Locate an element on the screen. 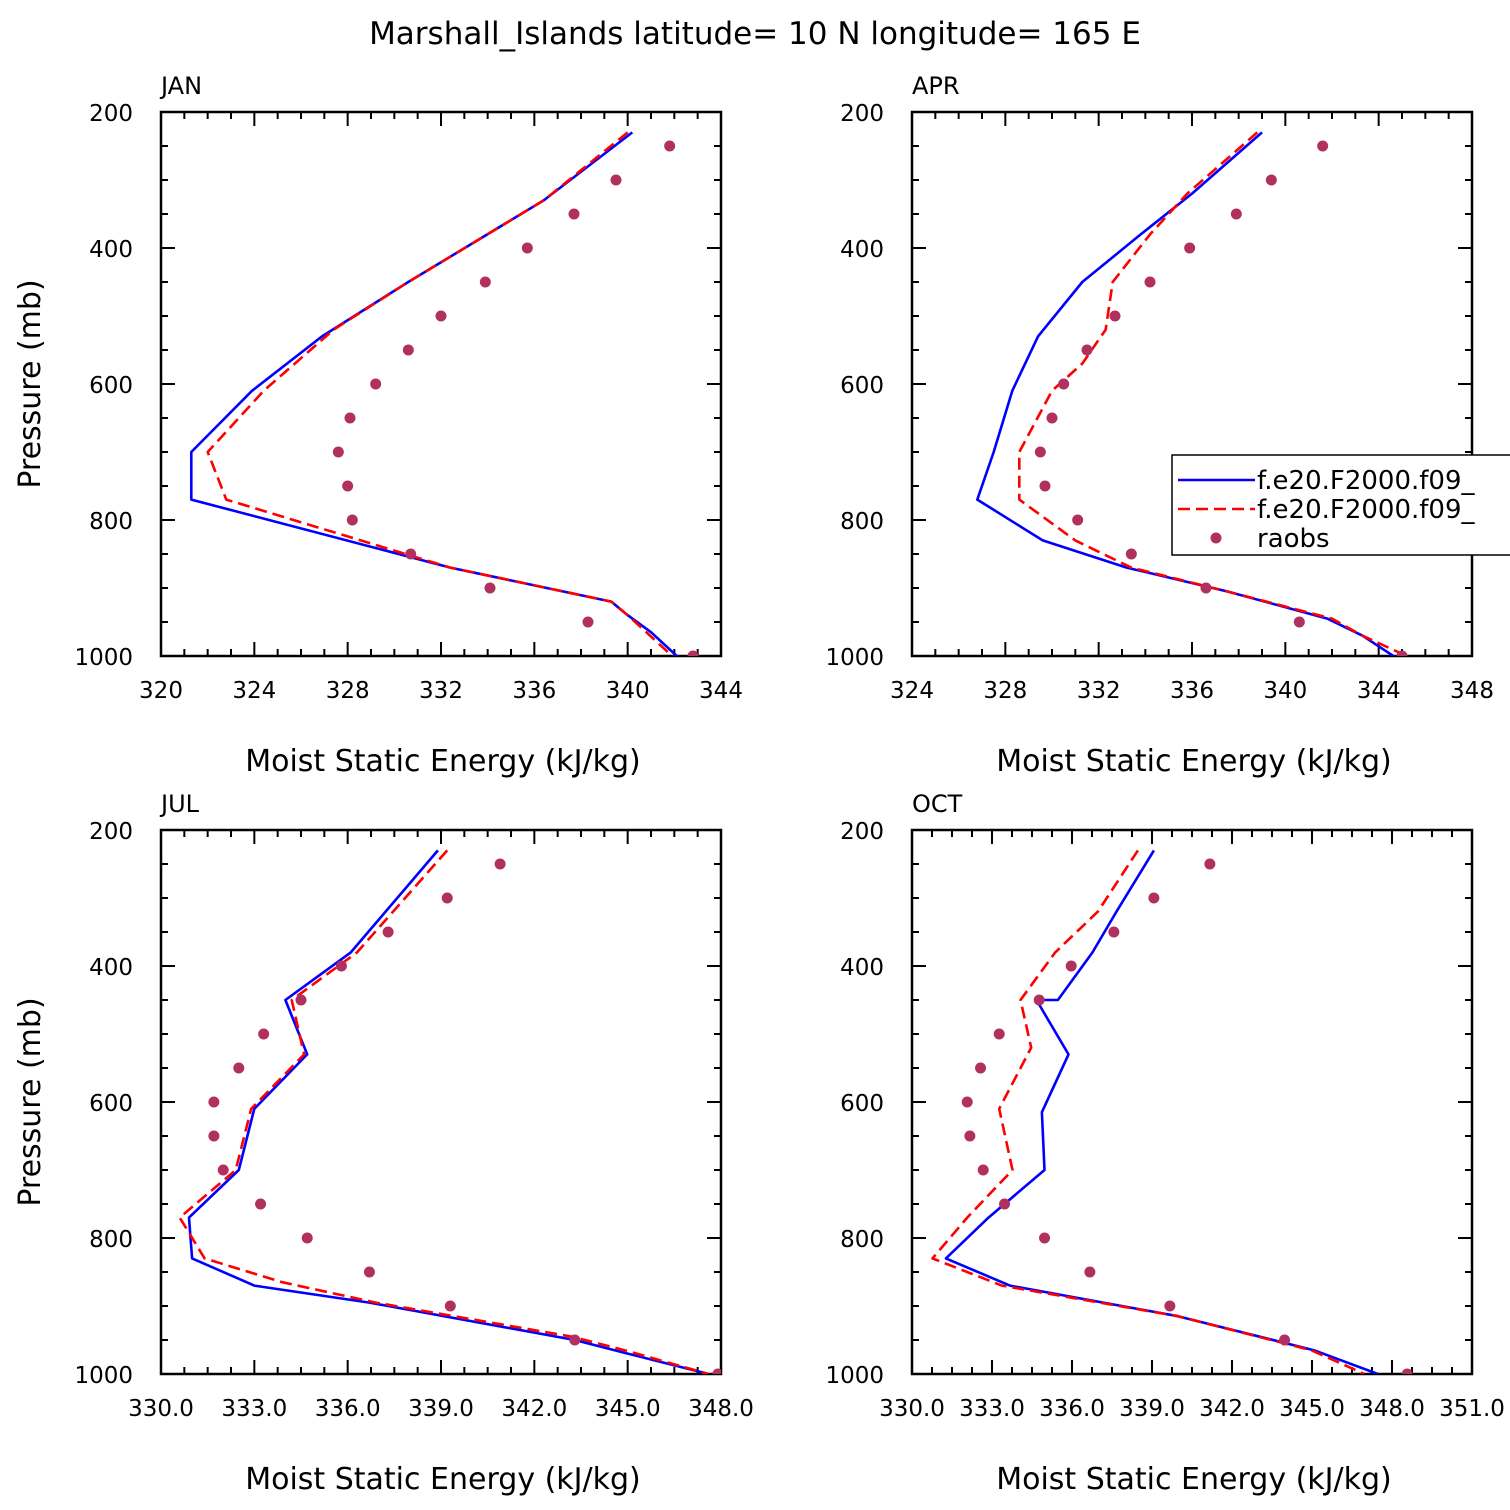 This screenshot has height=1510, width=1510. y-axis-label: Pressure (mb) is located at coordinates (30, 383).